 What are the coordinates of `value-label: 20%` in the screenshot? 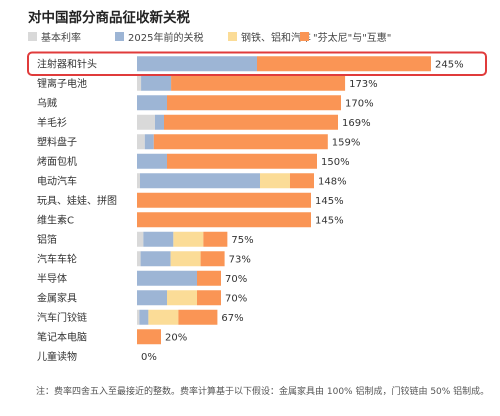 It's located at (176, 337).